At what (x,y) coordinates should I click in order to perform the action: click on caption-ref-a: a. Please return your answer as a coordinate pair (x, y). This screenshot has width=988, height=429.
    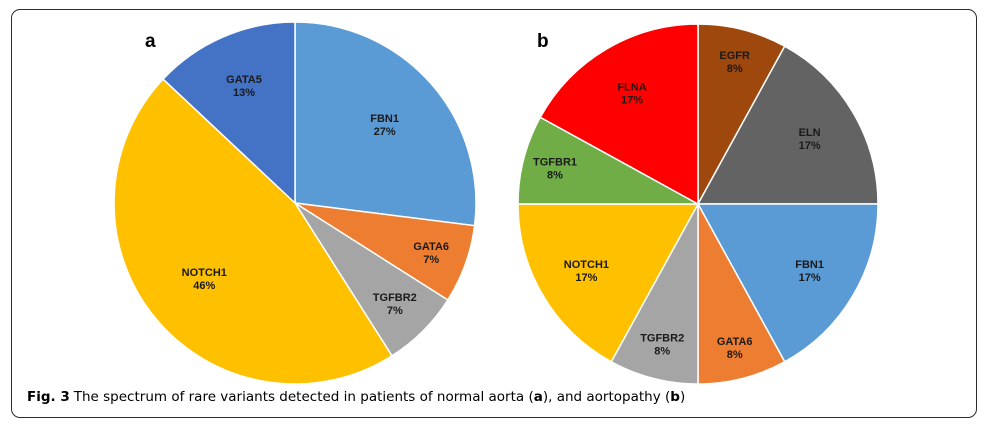
    Looking at the image, I should click on (538, 397).